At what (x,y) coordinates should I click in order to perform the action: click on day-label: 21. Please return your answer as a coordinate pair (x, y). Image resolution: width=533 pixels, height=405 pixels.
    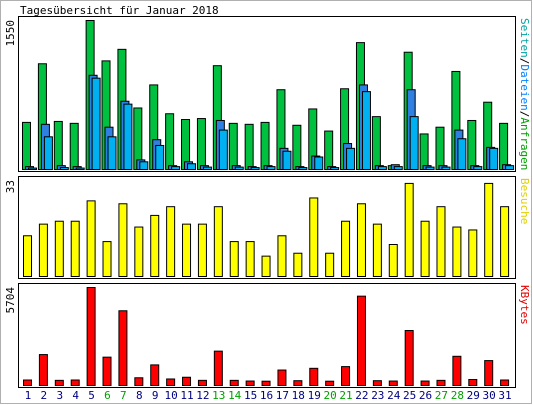
    Looking at the image, I should click on (345, 395).